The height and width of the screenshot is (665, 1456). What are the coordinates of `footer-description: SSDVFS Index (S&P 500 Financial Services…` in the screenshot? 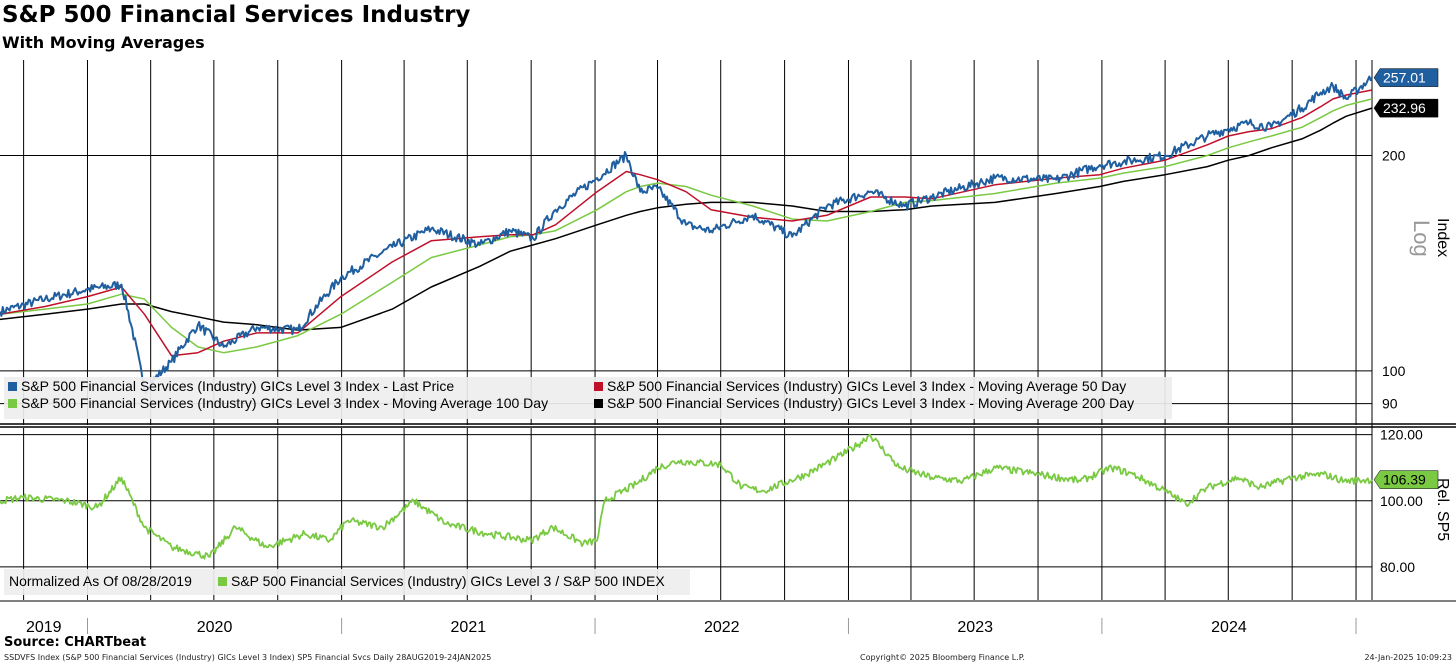 It's located at (248, 657).